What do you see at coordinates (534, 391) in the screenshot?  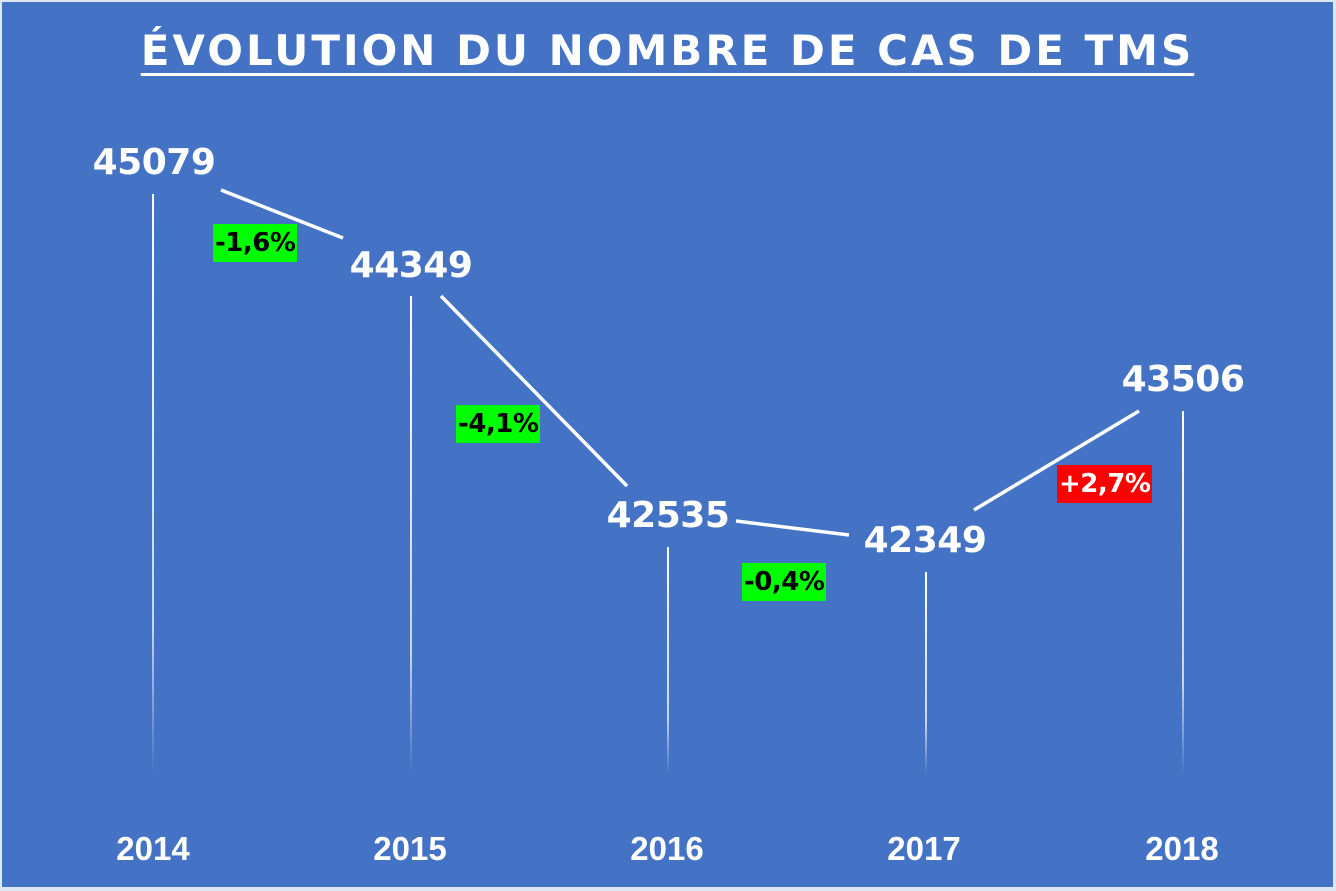 I see `segment-2015-2016` at bounding box center [534, 391].